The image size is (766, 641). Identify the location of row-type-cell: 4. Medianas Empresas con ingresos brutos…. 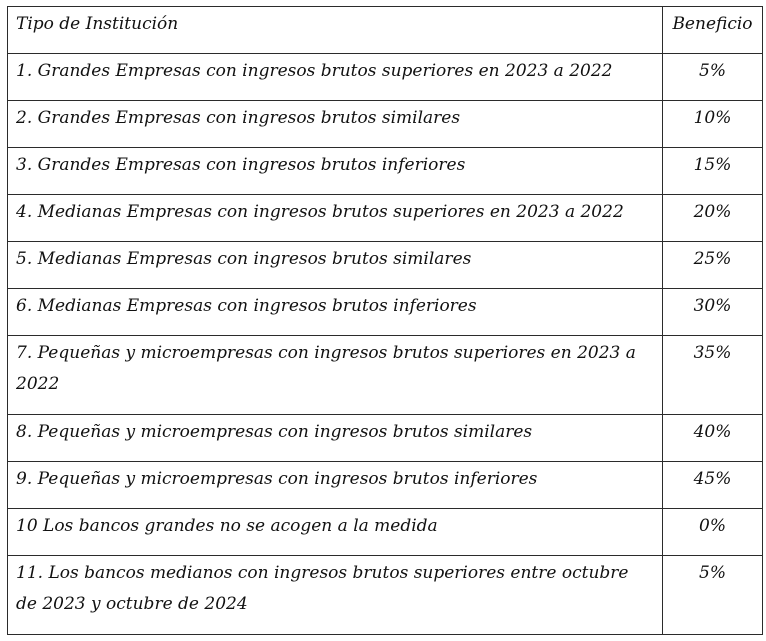
(335, 218).